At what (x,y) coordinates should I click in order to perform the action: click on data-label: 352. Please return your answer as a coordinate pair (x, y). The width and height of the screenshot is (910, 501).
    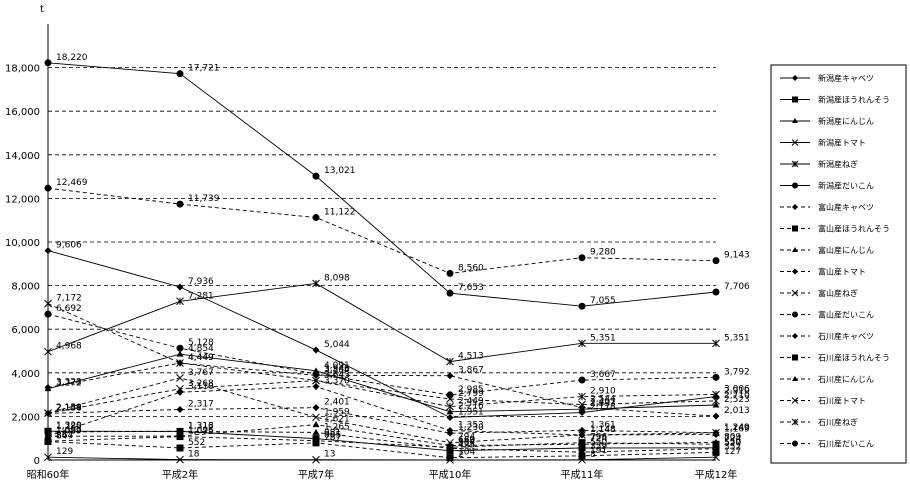
    Looking at the image, I should click on (732, 447).